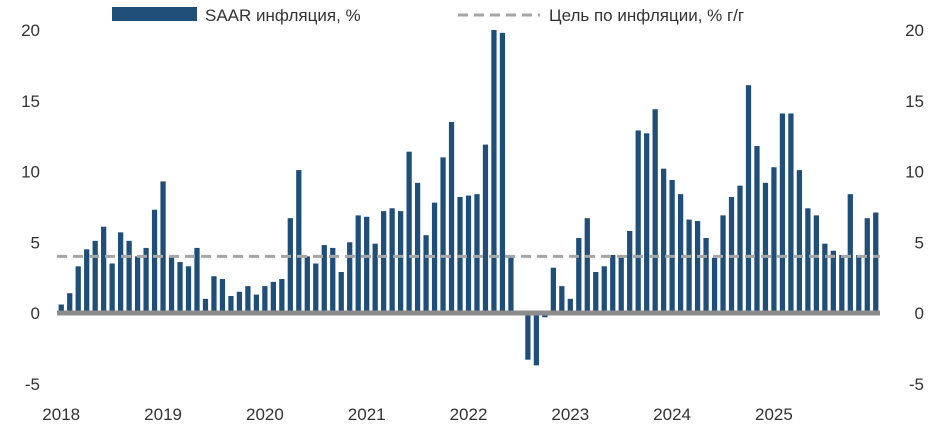 This screenshot has width=935, height=435. Describe the element at coordinates (672, 414) in the screenshot. I see `x-tick-label: 2024` at that location.